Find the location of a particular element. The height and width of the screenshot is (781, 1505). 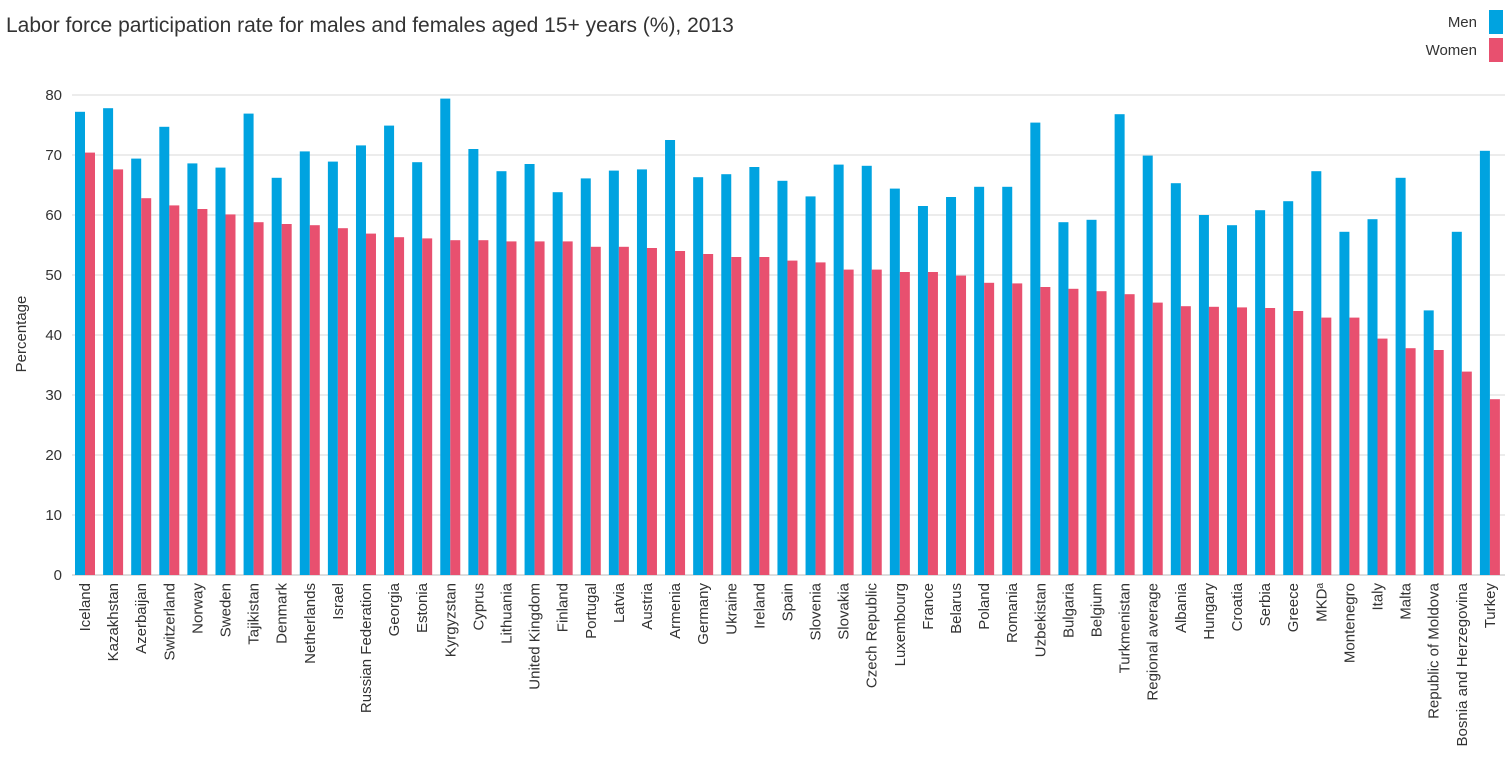

x-tick-label: Estonia is located at coordinates (422, 607).